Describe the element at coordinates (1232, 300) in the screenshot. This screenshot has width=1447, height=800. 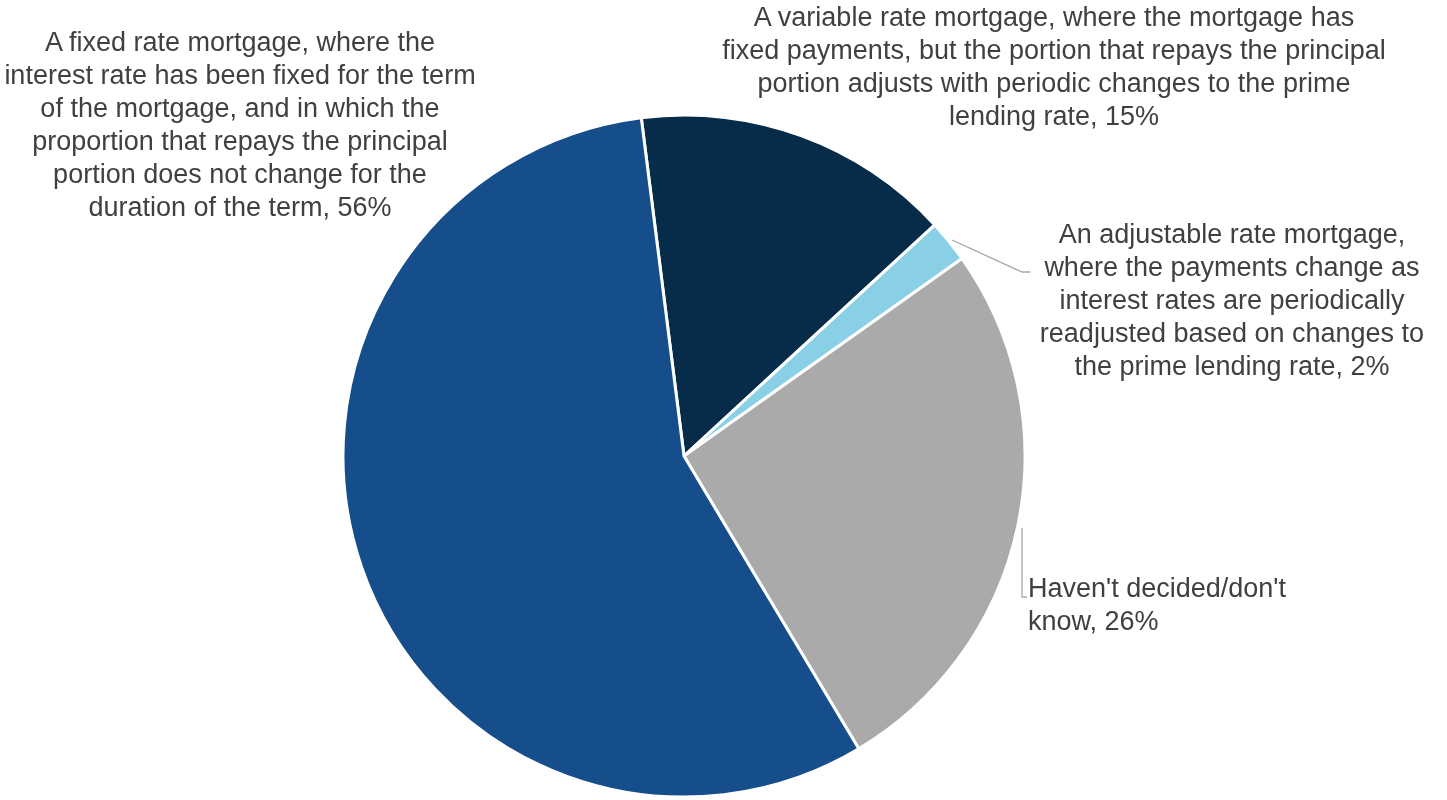
I see `slice-label: An adjustable rate mortgage, where the payments change as interest rates are periodically readjusted based on changes to the prime lending rate, 2%` at that location.